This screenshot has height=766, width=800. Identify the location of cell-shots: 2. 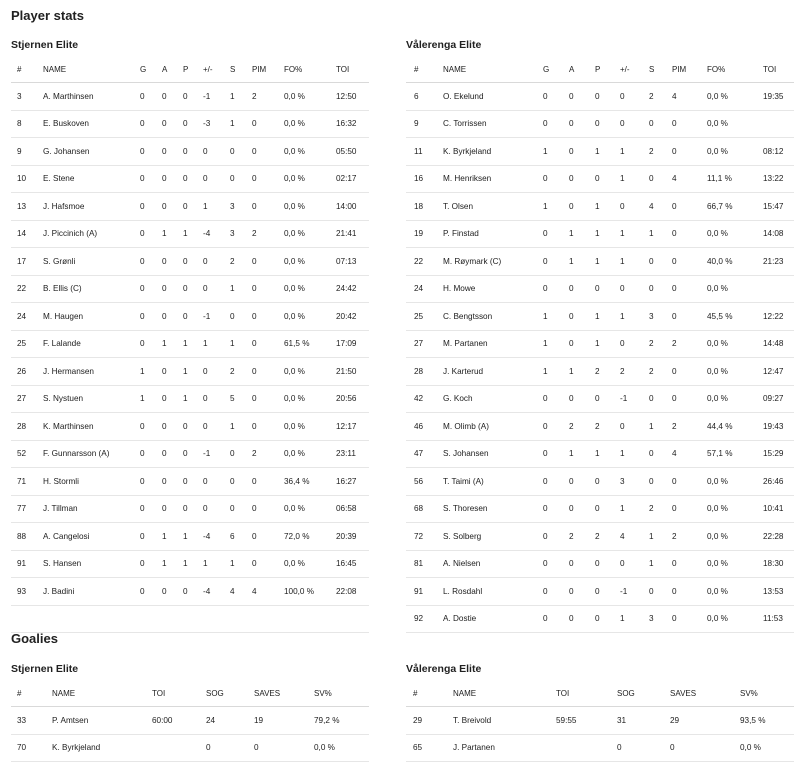
(651, 371).